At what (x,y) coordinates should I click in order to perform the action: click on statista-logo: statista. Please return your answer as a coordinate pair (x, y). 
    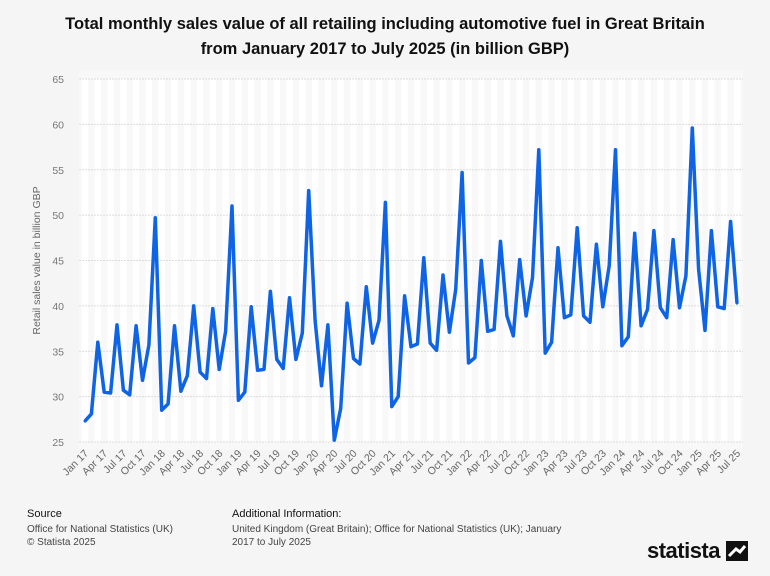
    Looking at the image, I should click on (697, 551).